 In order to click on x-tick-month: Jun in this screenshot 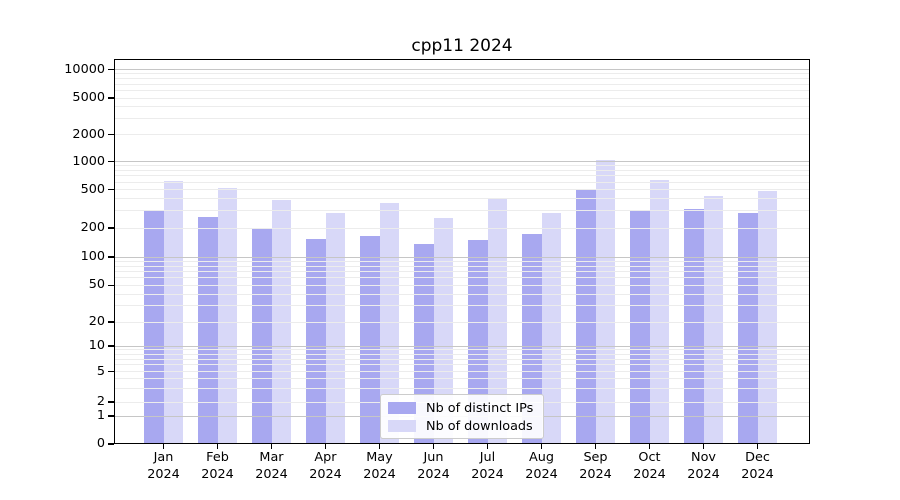, I will do `click(433, 457)`.